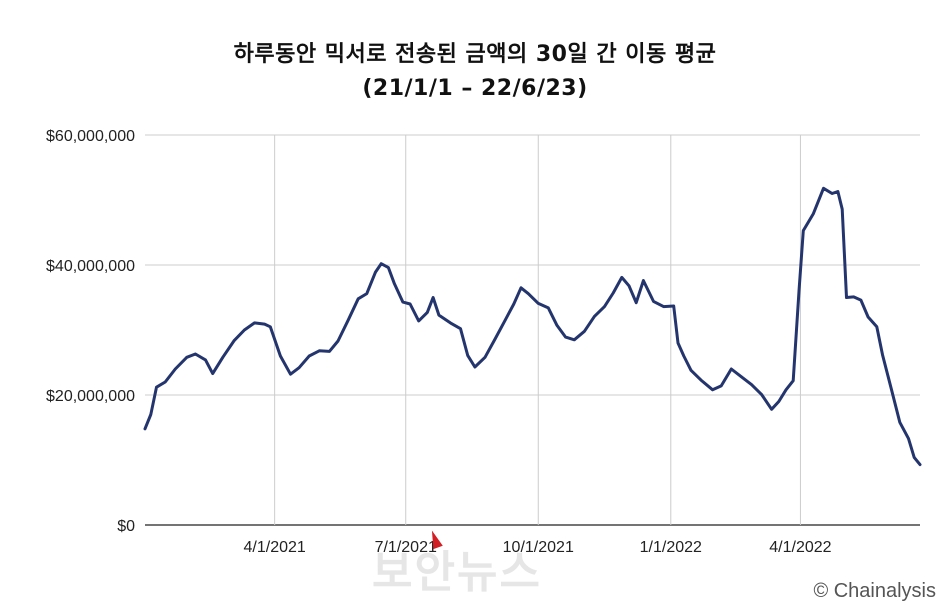 The height and width of the screenshot is (609, 950). Describe the element at coordinates (475, 54) in the screenshot. I see `chart-title-line1: 하루동안 믹서로 전송된 금액의 30일 간 이동 평균` at that location.